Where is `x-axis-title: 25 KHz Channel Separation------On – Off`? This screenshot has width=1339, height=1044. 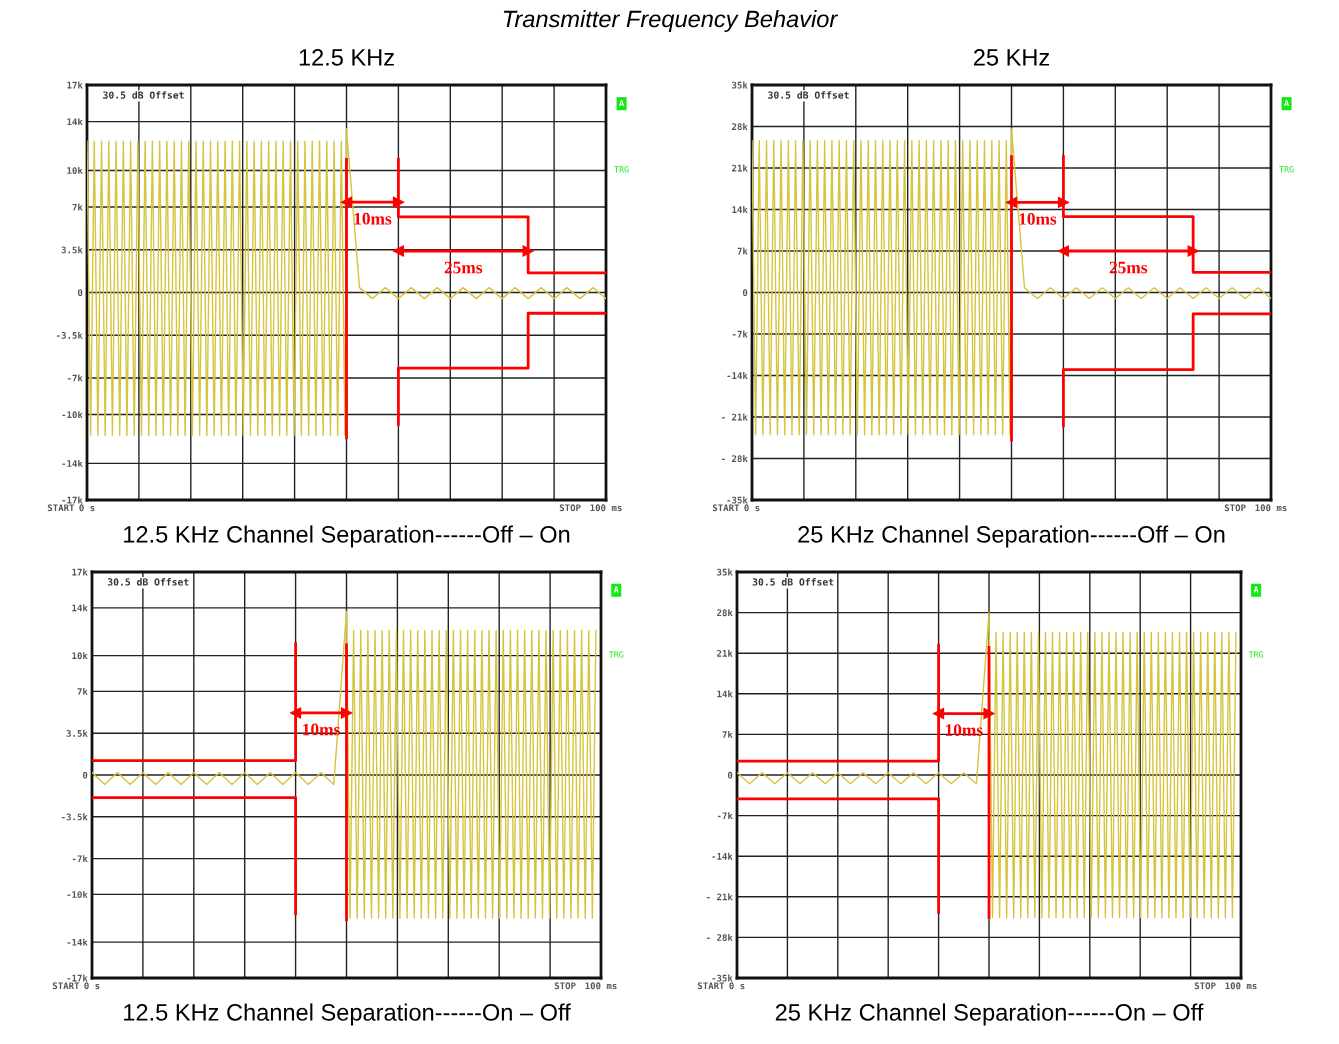
x-axis-title: 25 KHz Channel Separation------On – Off is located at coordinates (989, 1014).